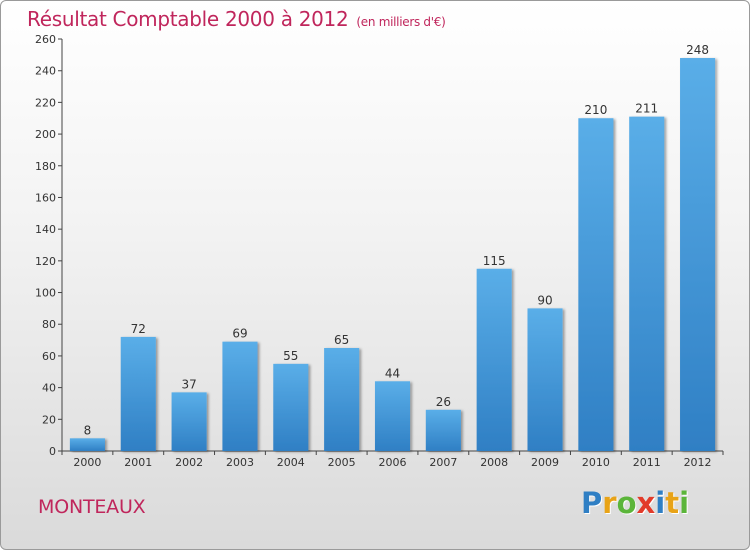  I want to click on y-tick-label: 20, so click(49, 419).